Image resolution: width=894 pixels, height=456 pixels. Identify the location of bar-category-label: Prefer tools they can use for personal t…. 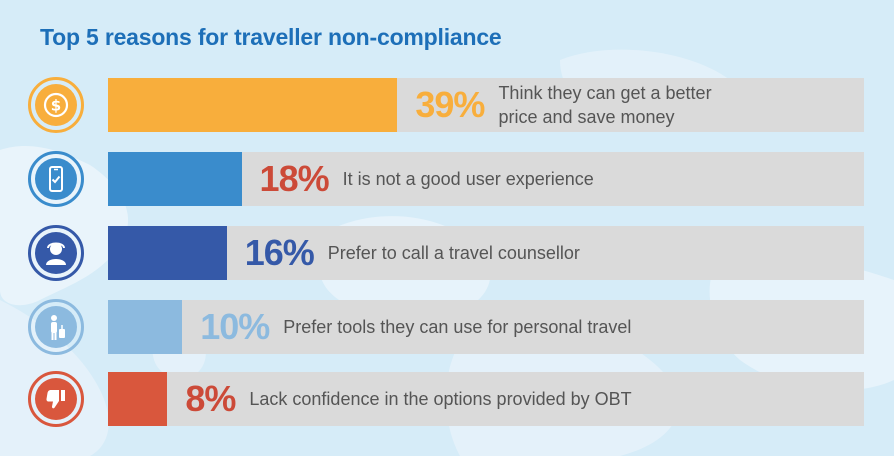
(457, 327).